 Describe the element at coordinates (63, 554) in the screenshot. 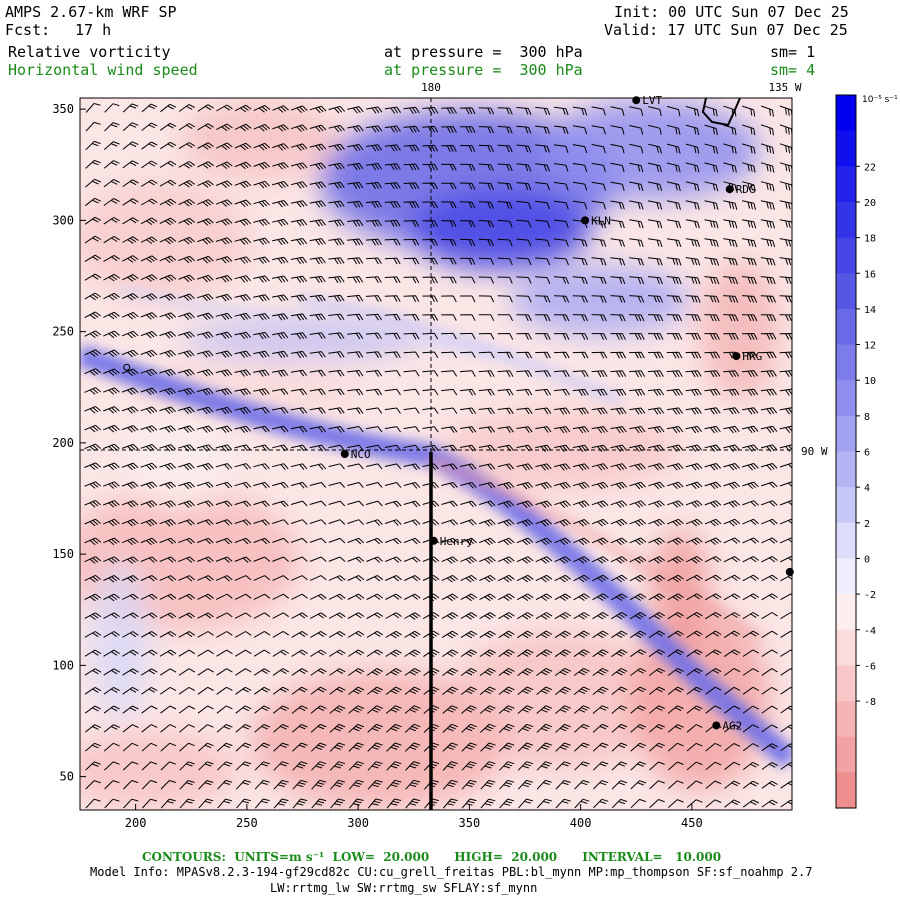

I see `y-tick-label: 150` at that location.